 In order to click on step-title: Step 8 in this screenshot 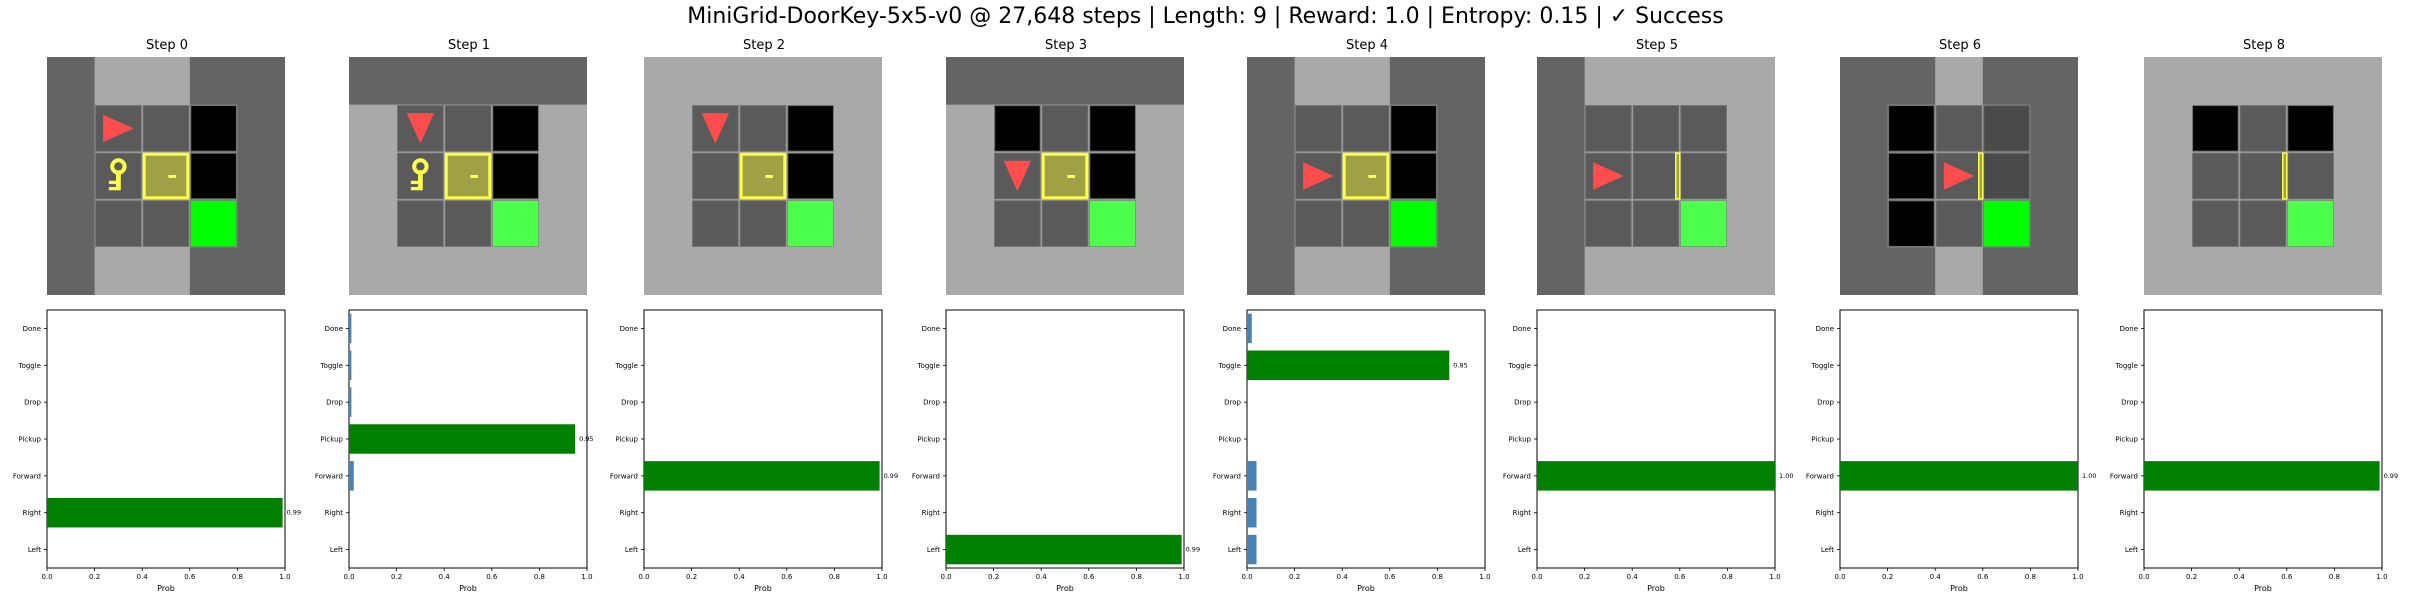, I will do `click(2263, 45)`.